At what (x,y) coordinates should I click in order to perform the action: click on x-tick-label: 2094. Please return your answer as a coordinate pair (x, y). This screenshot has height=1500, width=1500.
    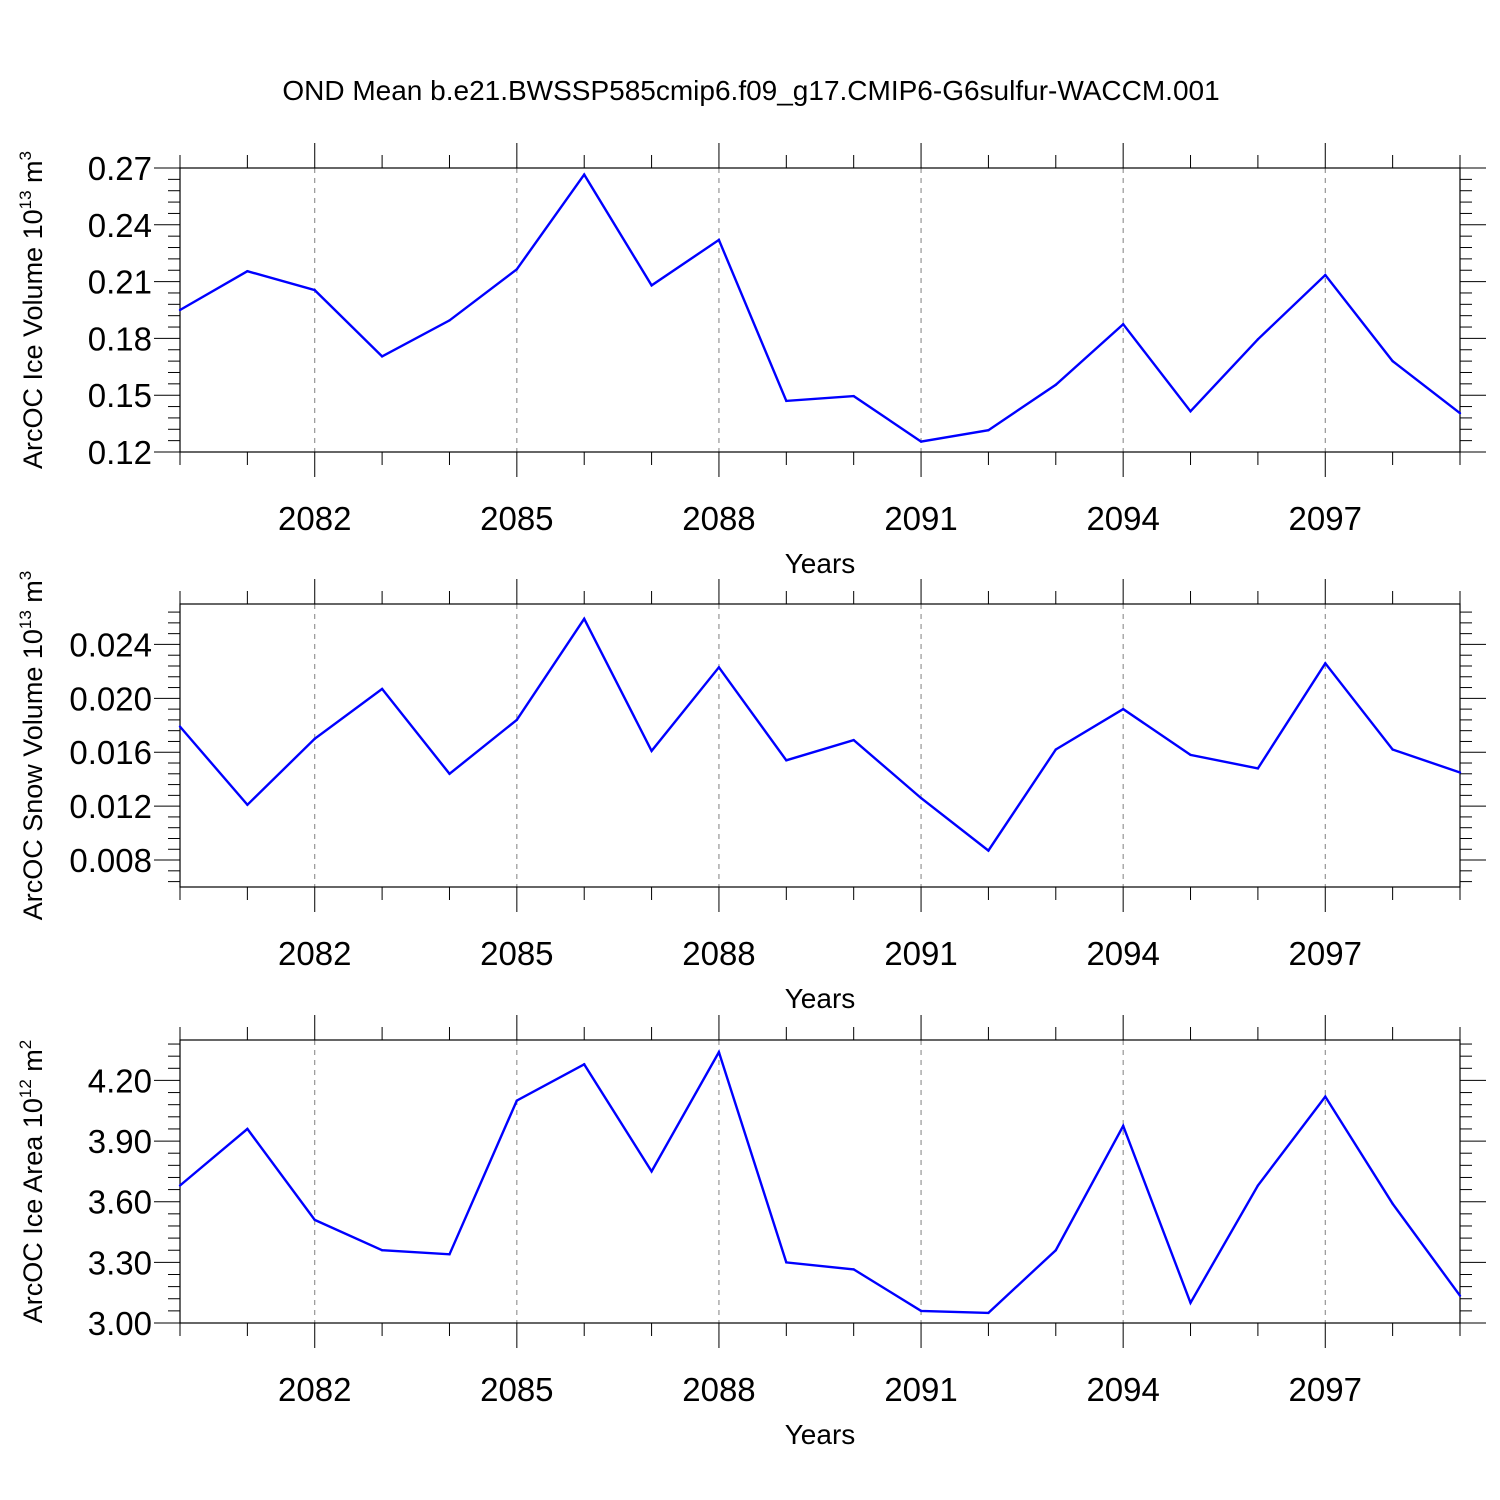
    Looking at the image, I should click on (1122, 1389).